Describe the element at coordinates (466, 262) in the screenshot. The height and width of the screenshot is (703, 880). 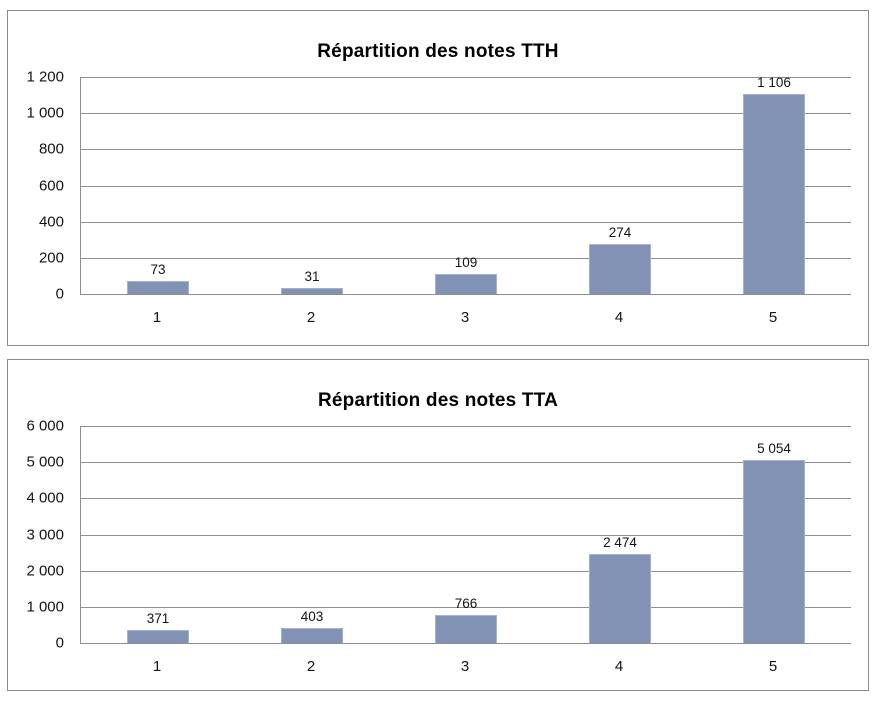
I see `bar-value-label: 109` at that location.